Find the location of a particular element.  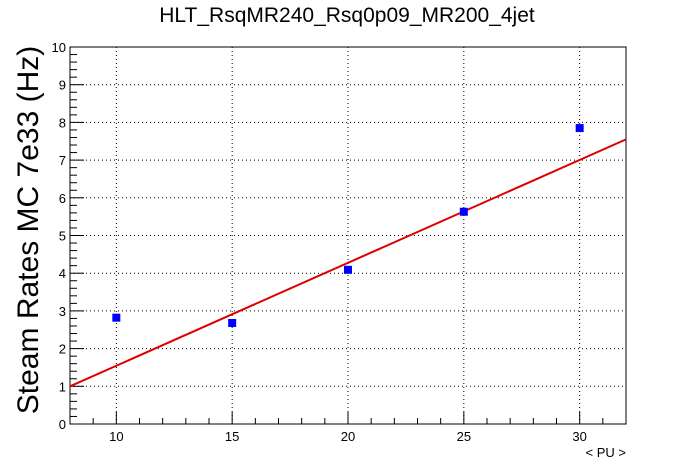

y-tick-label: 0 is located at coordinates (62, 424).